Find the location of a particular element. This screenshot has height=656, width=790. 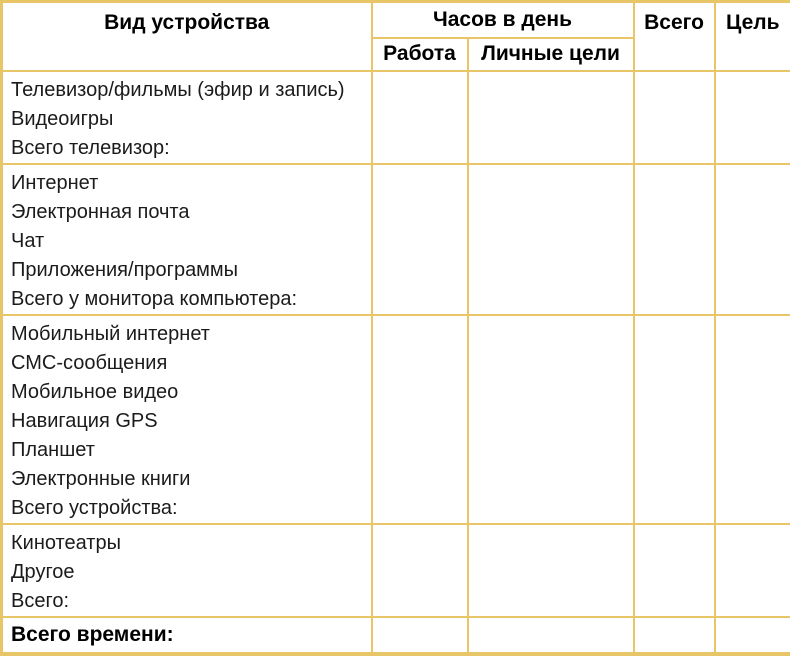

device-list-other: Кинотеатры Другое Всего: is located at coordinates (187, 570).